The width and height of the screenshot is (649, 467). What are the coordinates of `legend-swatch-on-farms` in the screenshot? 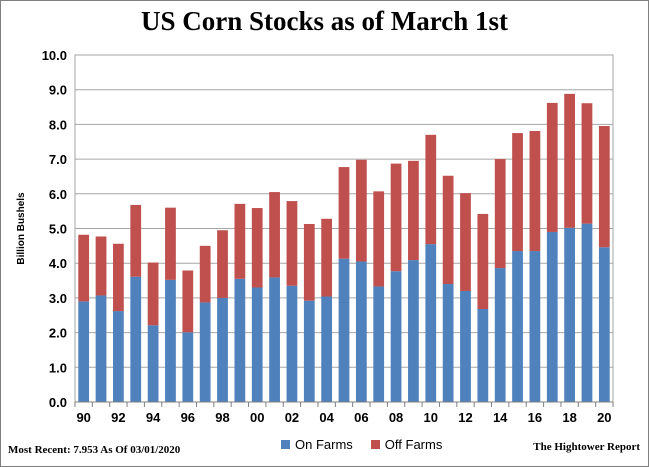 It's located at (285, 444).